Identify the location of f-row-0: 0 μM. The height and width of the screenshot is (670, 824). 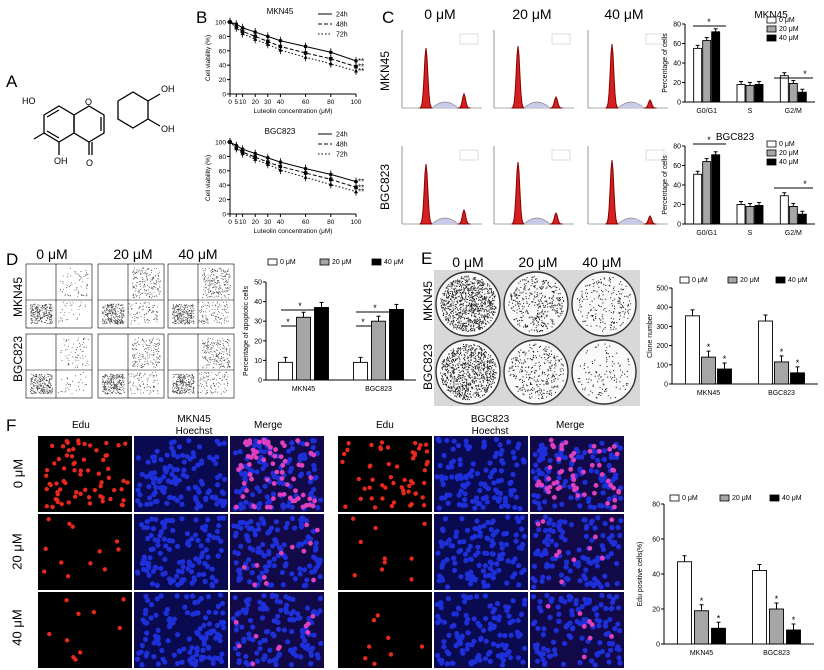
(18, 473).